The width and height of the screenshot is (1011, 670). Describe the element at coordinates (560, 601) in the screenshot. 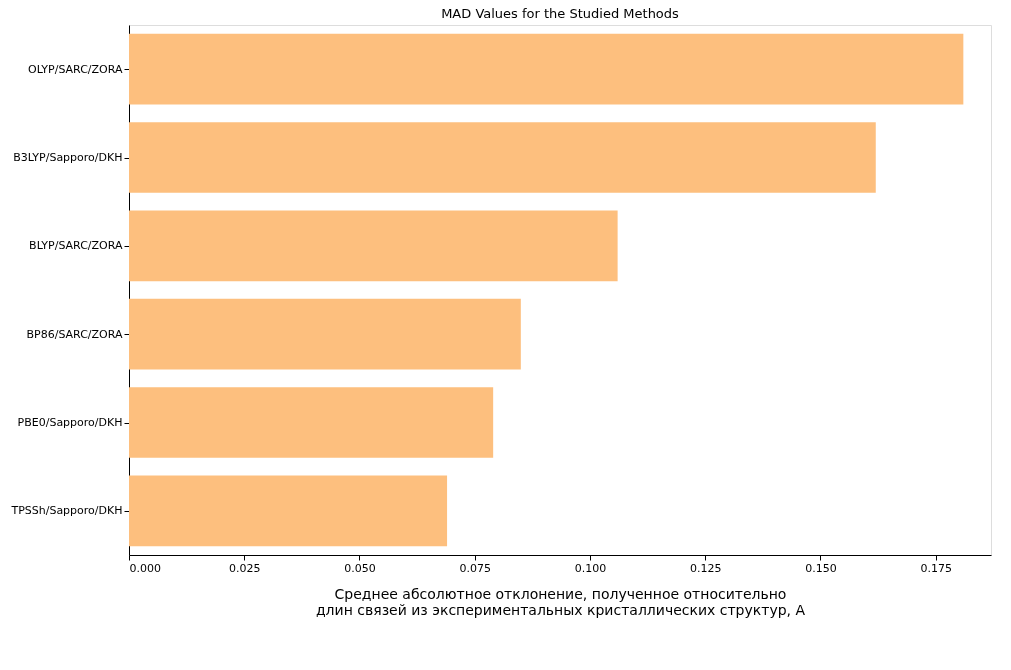

I see `x-axis-title: Среднее абсолютное отклонение, полученное относительно длин связей из экспериментальных кристаллических структур, А` at that location.